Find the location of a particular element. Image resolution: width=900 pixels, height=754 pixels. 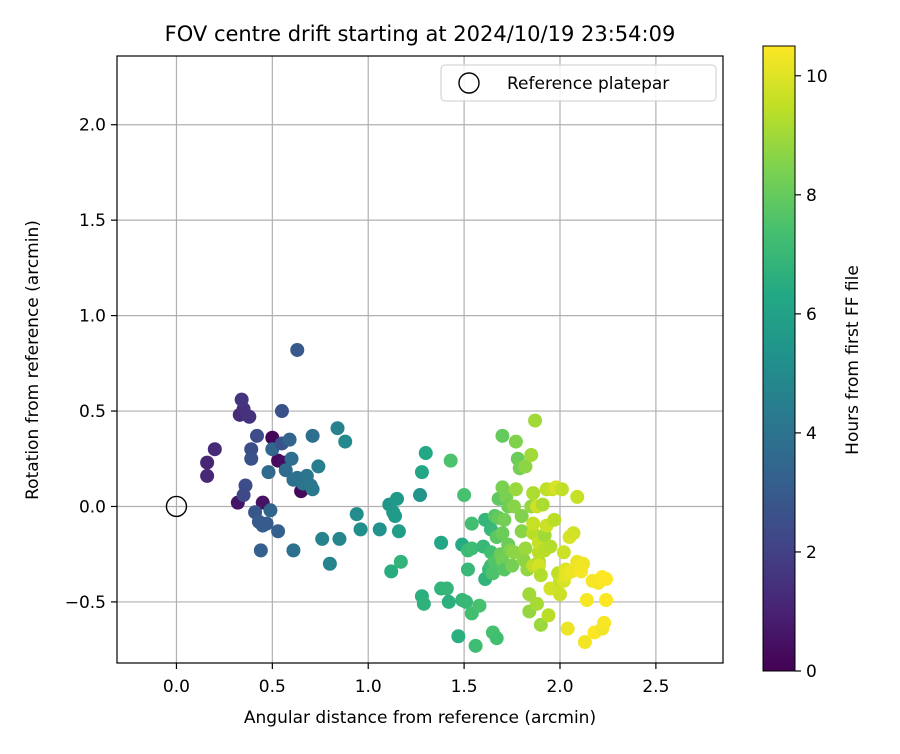

y-tick-label: 1.5 is located at coordinates (92, 221).